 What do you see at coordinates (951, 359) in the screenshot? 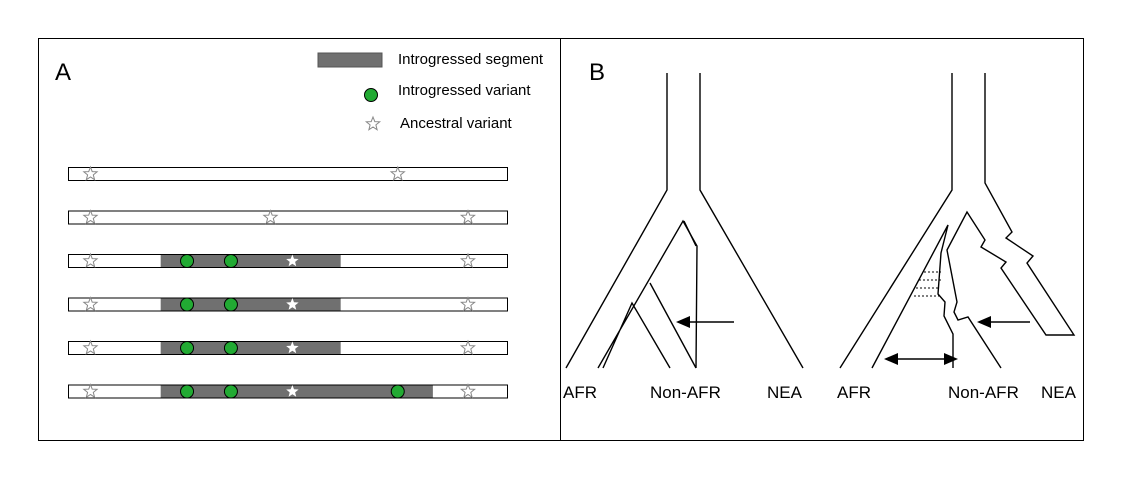
I see `bidirectional-arrowhead-right` at bounding box center [951, 359].